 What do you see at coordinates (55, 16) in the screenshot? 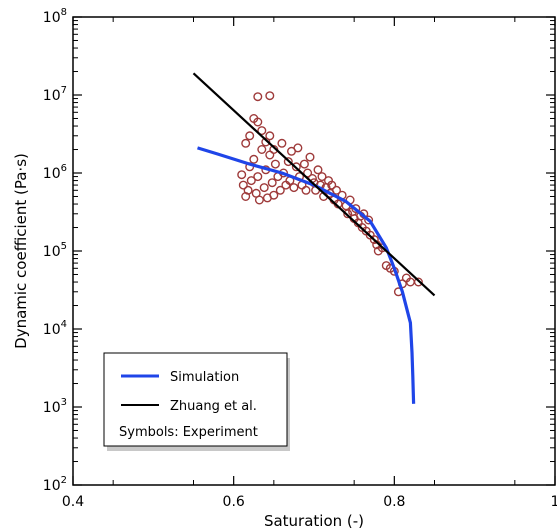
I see `y-tick-label: 10⁸` at bounding box center [55, 16].